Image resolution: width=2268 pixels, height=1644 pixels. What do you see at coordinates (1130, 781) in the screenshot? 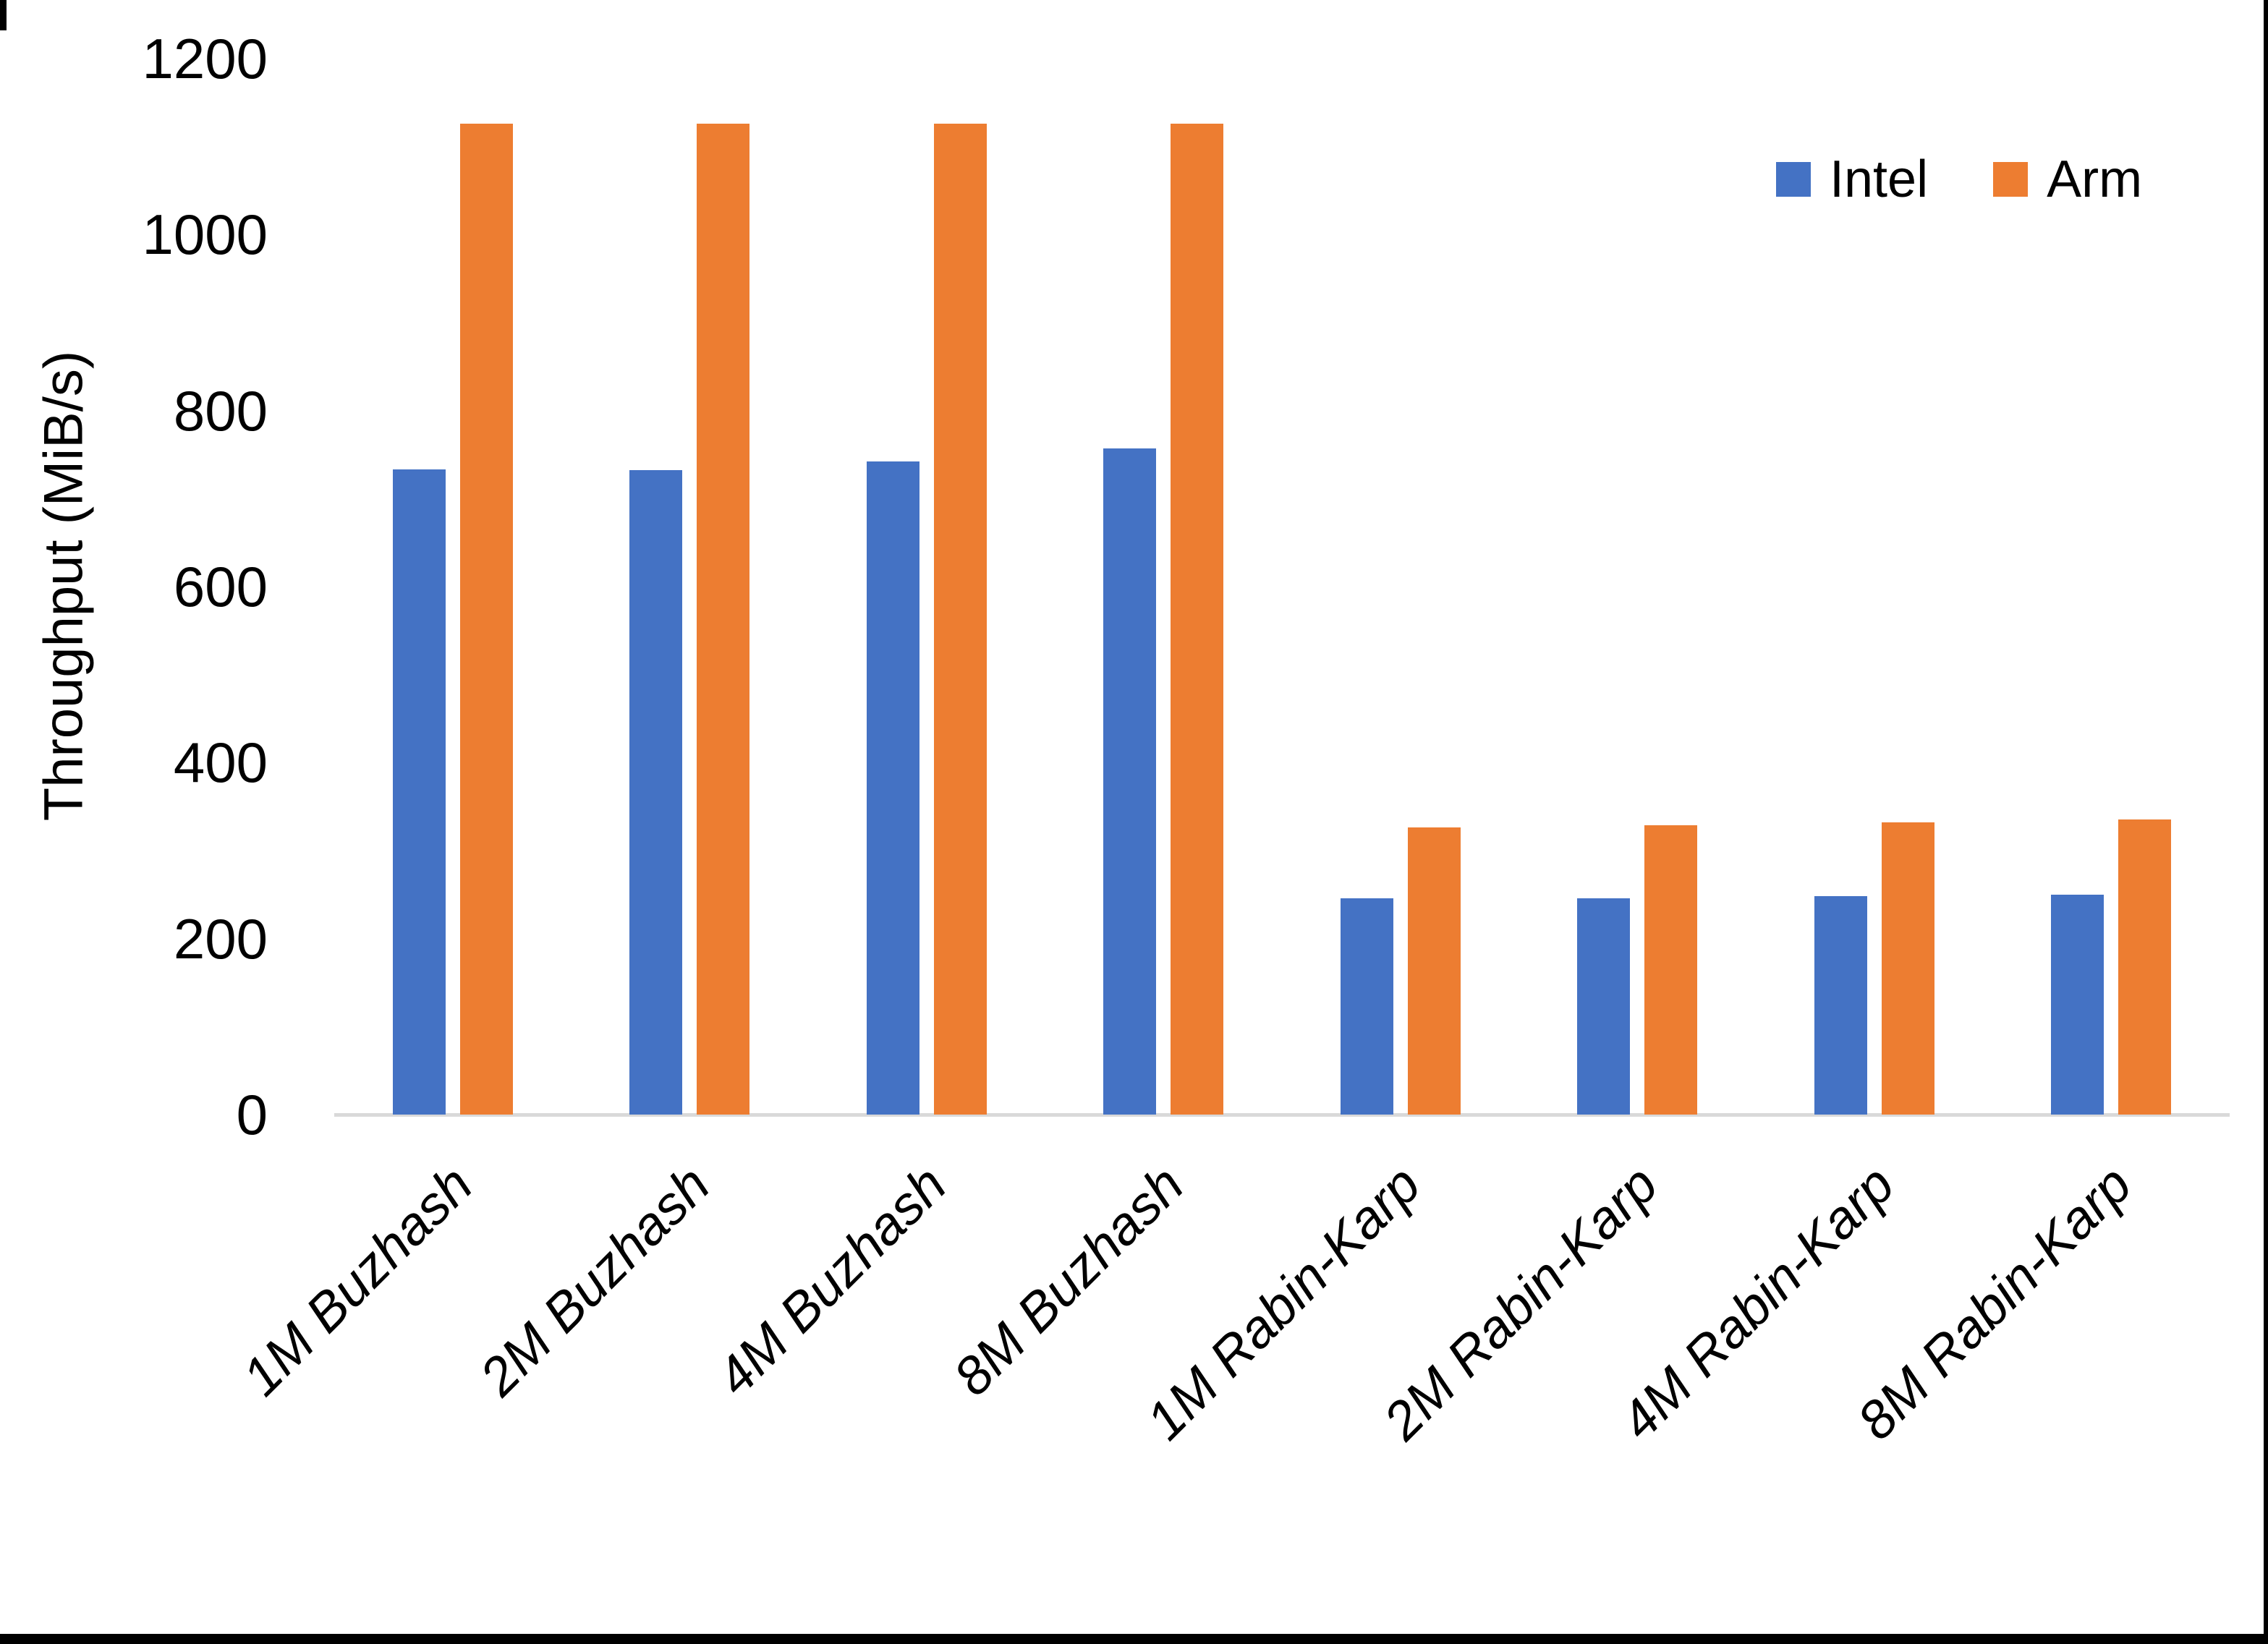
I see `bar-intel-8m-buzhash` at bounding box center [1130, 781].